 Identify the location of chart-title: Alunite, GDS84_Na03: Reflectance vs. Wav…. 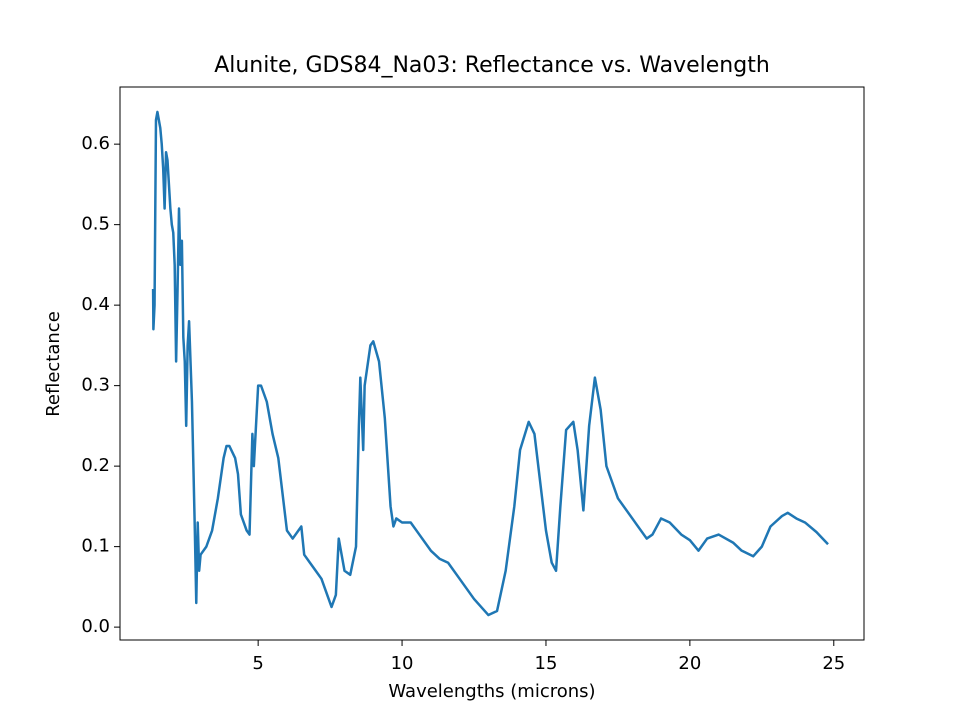
(492, 65).